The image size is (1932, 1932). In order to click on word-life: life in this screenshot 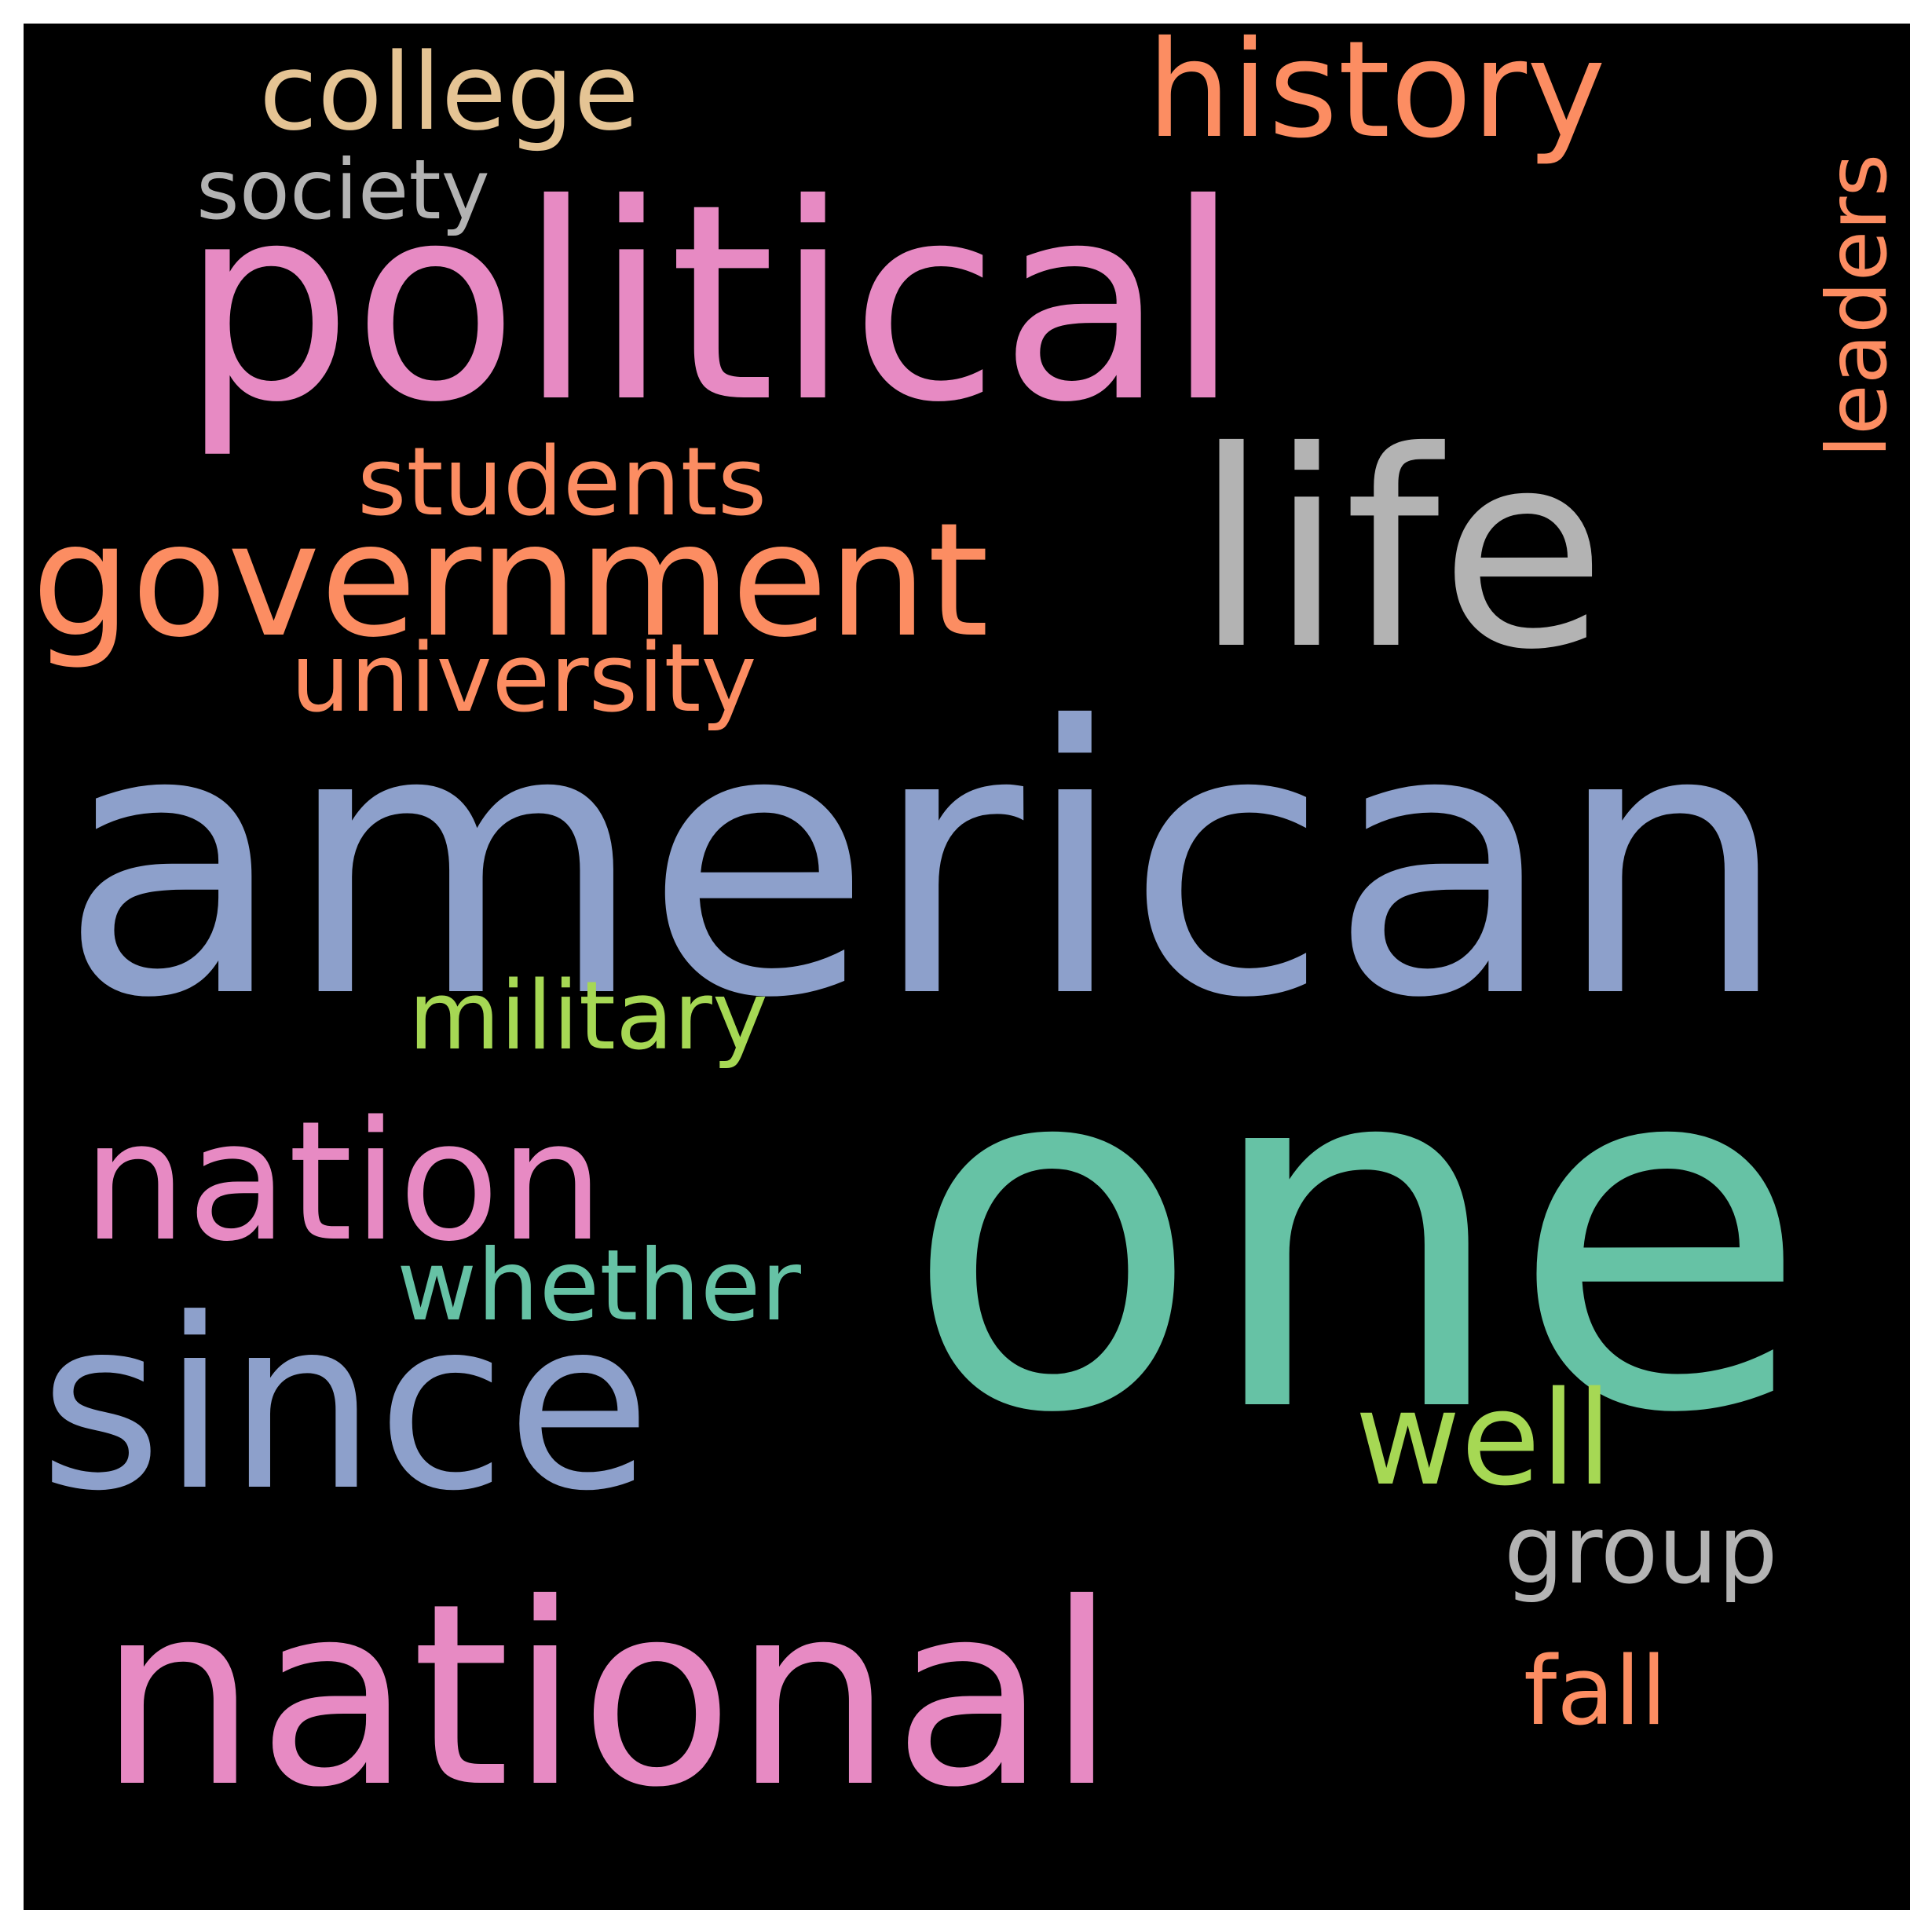, I will do `click(1401, 551)`.